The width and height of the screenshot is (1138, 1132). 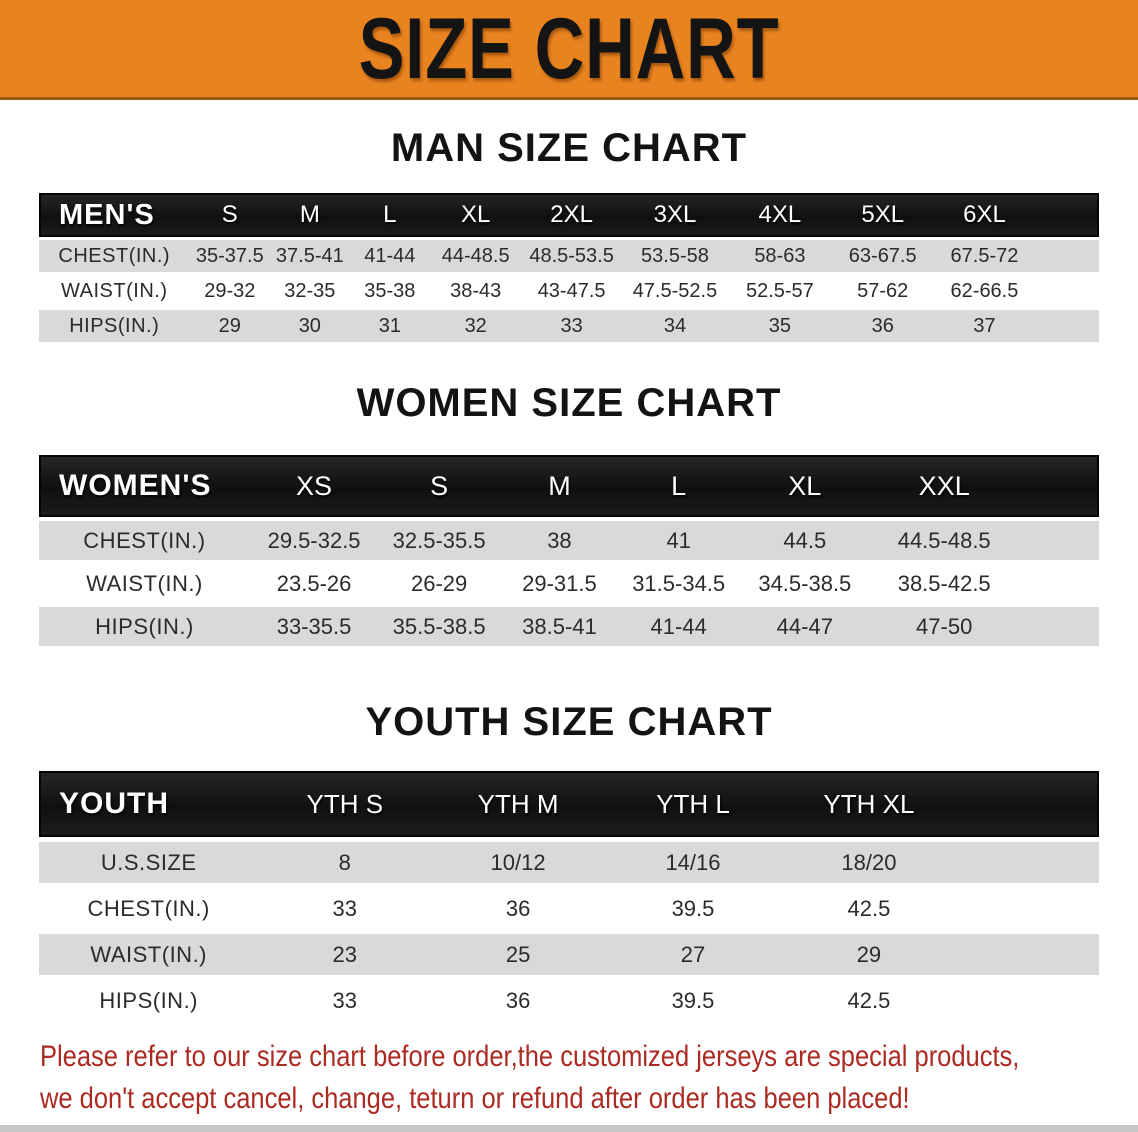 What do you see at coordinates (569, 1128) in the screenshot?
I see `bottom-edge-strip` at bounding box center [569, 1128].